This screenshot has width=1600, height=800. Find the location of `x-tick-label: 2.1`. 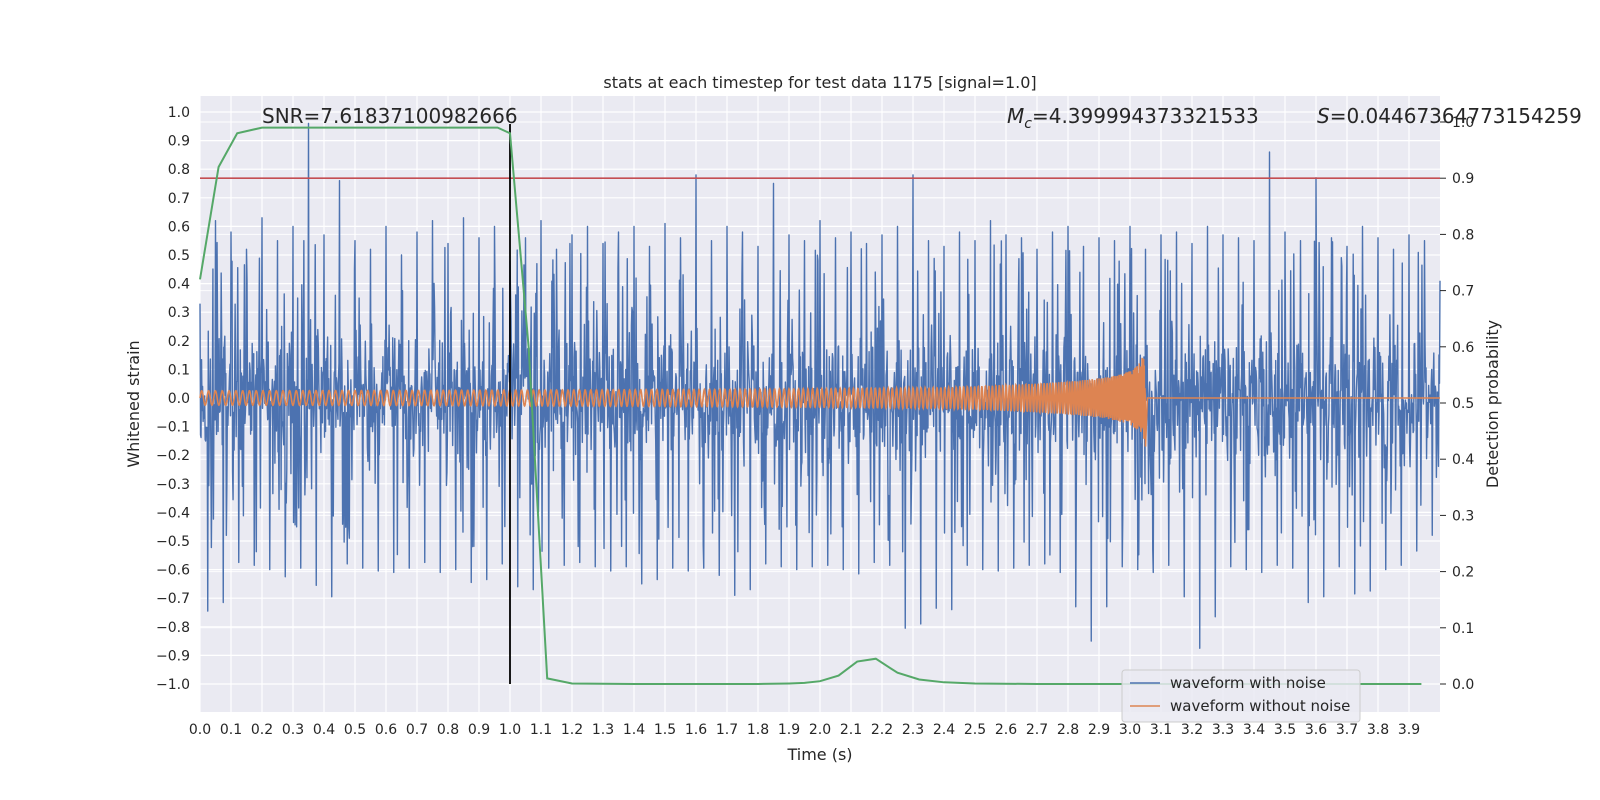

x-tick-label: 2.1 is located at coordinates (851, 730).